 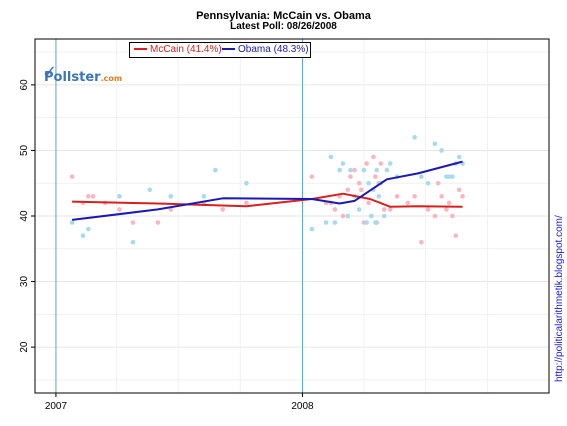 I want to click on side-credit-url: http://politicalarithmetik.blogspot.com/, so click(x=559, y=298).